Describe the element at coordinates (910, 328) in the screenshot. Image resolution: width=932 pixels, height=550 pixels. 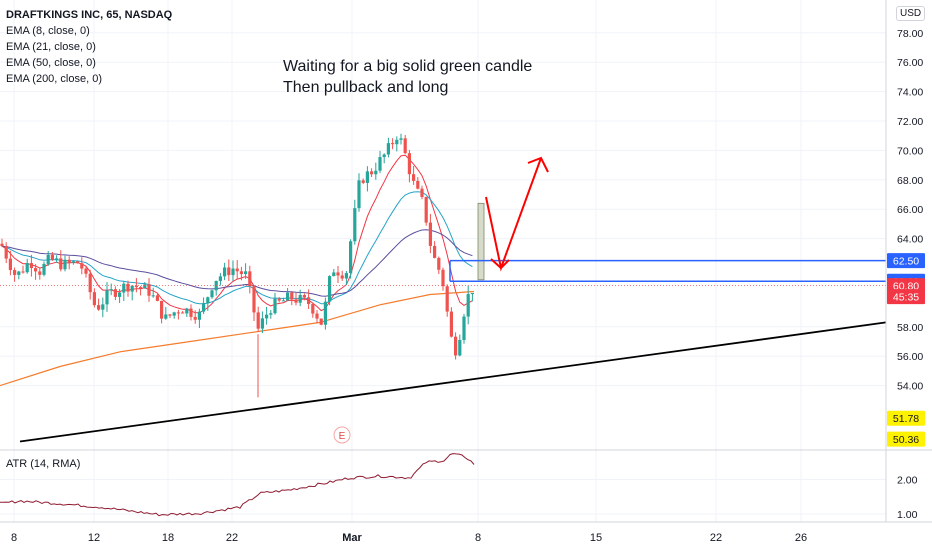
I see `y-tick-label: 58.00` at that location.